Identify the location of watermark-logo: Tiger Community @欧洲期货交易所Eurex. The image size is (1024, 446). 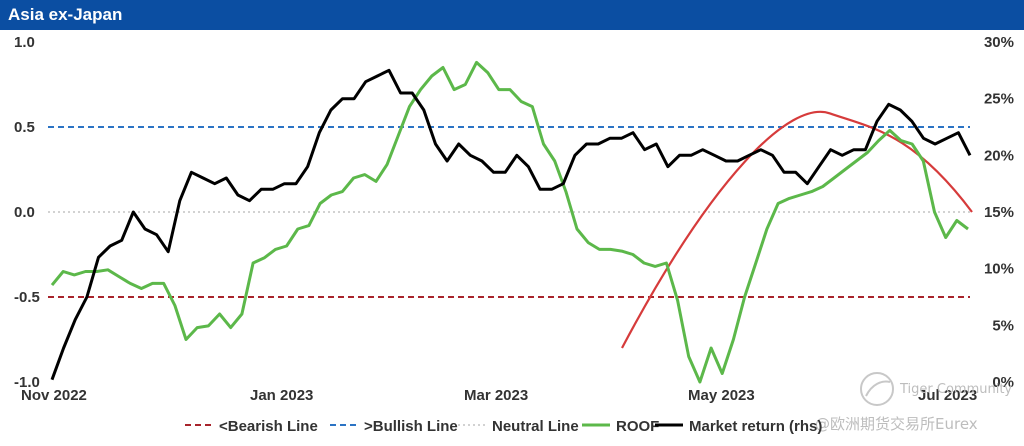
(913, 402).